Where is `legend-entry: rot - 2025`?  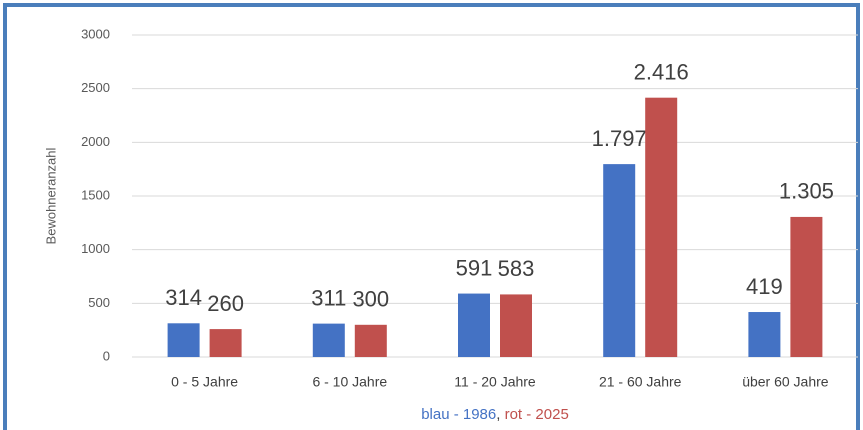 legend-entry: rot - 2025 is located at coordinates (537, 414).